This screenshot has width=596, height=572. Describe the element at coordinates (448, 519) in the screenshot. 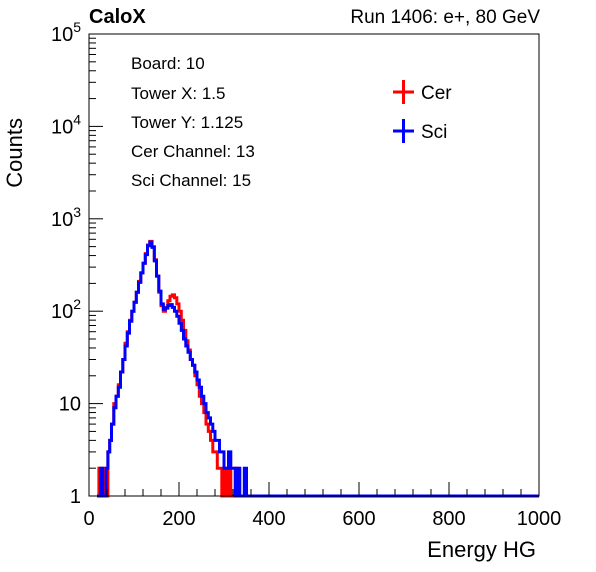

I see `x-tick-label: 800` at that location.